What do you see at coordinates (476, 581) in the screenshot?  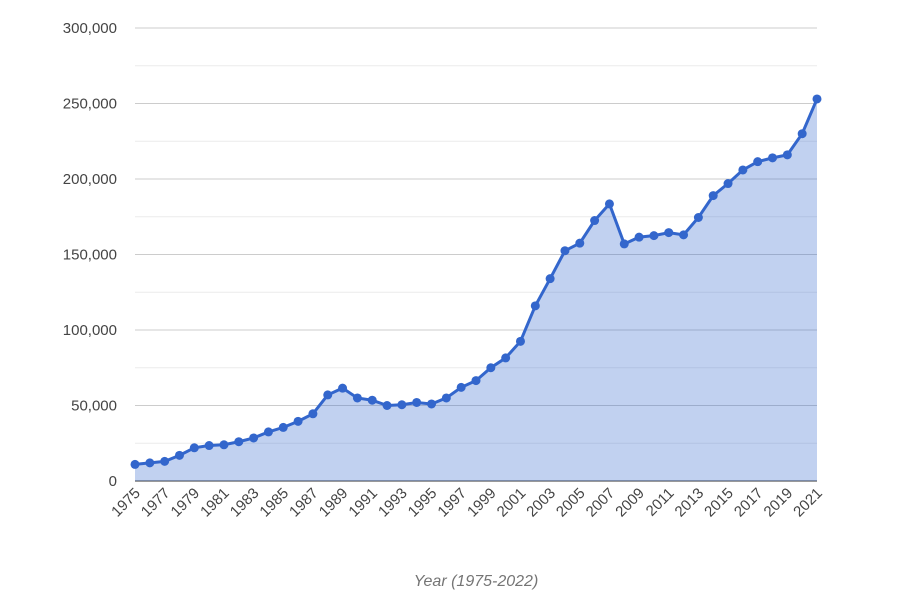 I see `x-axis-title: Year (1975-2022)` at bounding box center [476, 581].